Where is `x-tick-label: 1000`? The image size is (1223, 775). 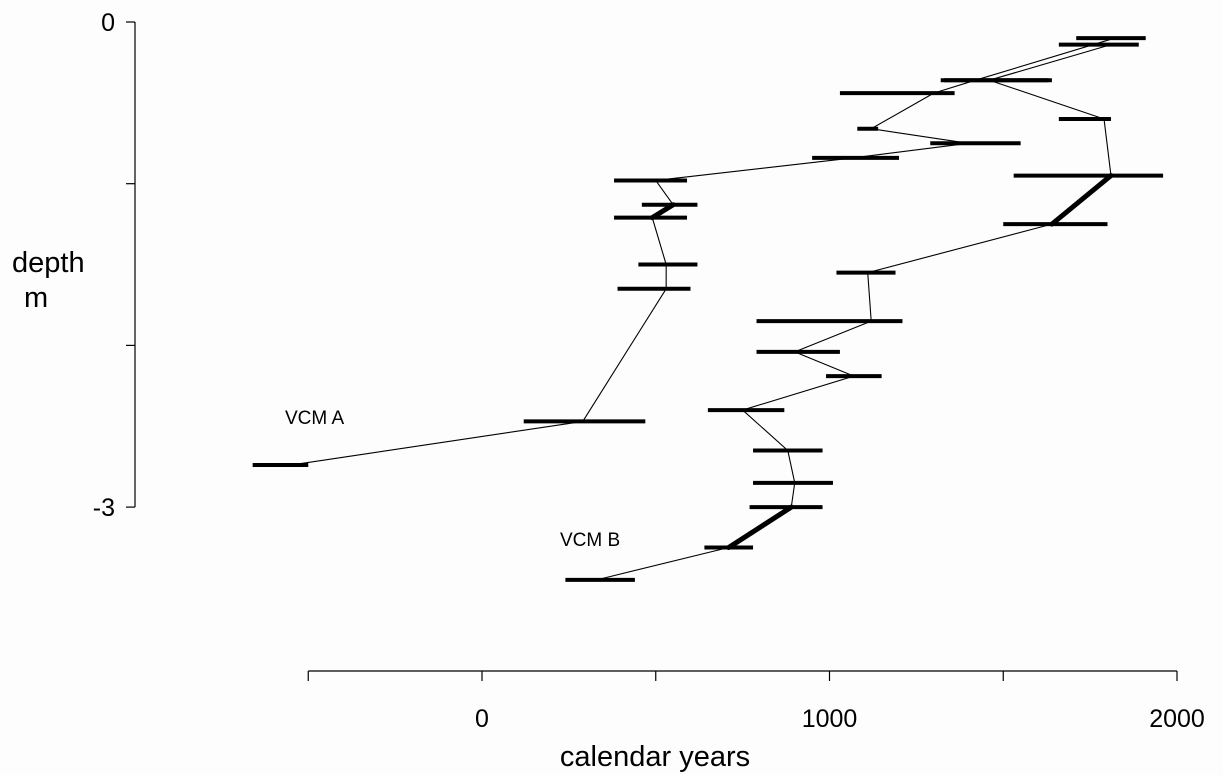 x-tick-label: 1000 is located at coordinates (830, 719).